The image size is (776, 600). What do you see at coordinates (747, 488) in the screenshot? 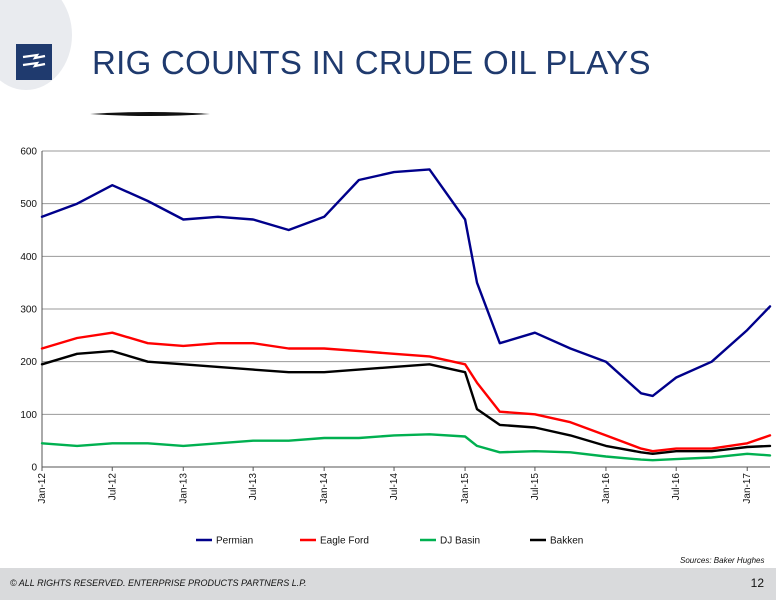
I see `x-tick-label: Jan-17` at bounding box center [747, 488].